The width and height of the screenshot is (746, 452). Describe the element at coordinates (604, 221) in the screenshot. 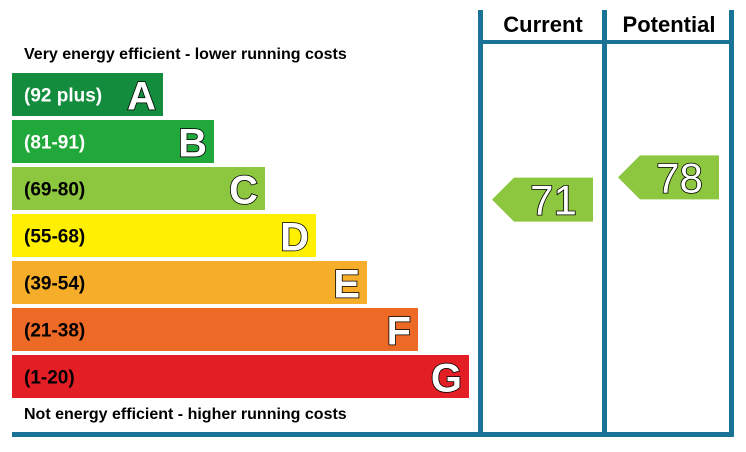

I see `column-divider` at that location.